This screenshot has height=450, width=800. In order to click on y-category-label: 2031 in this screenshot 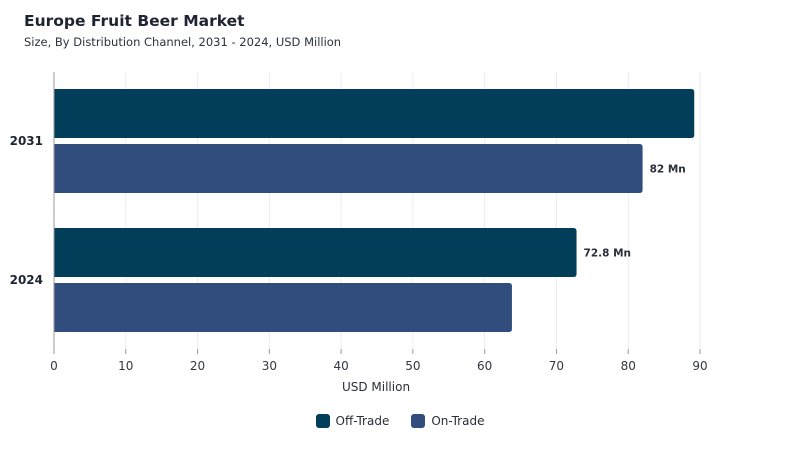, I will do `click(26, 141)`.